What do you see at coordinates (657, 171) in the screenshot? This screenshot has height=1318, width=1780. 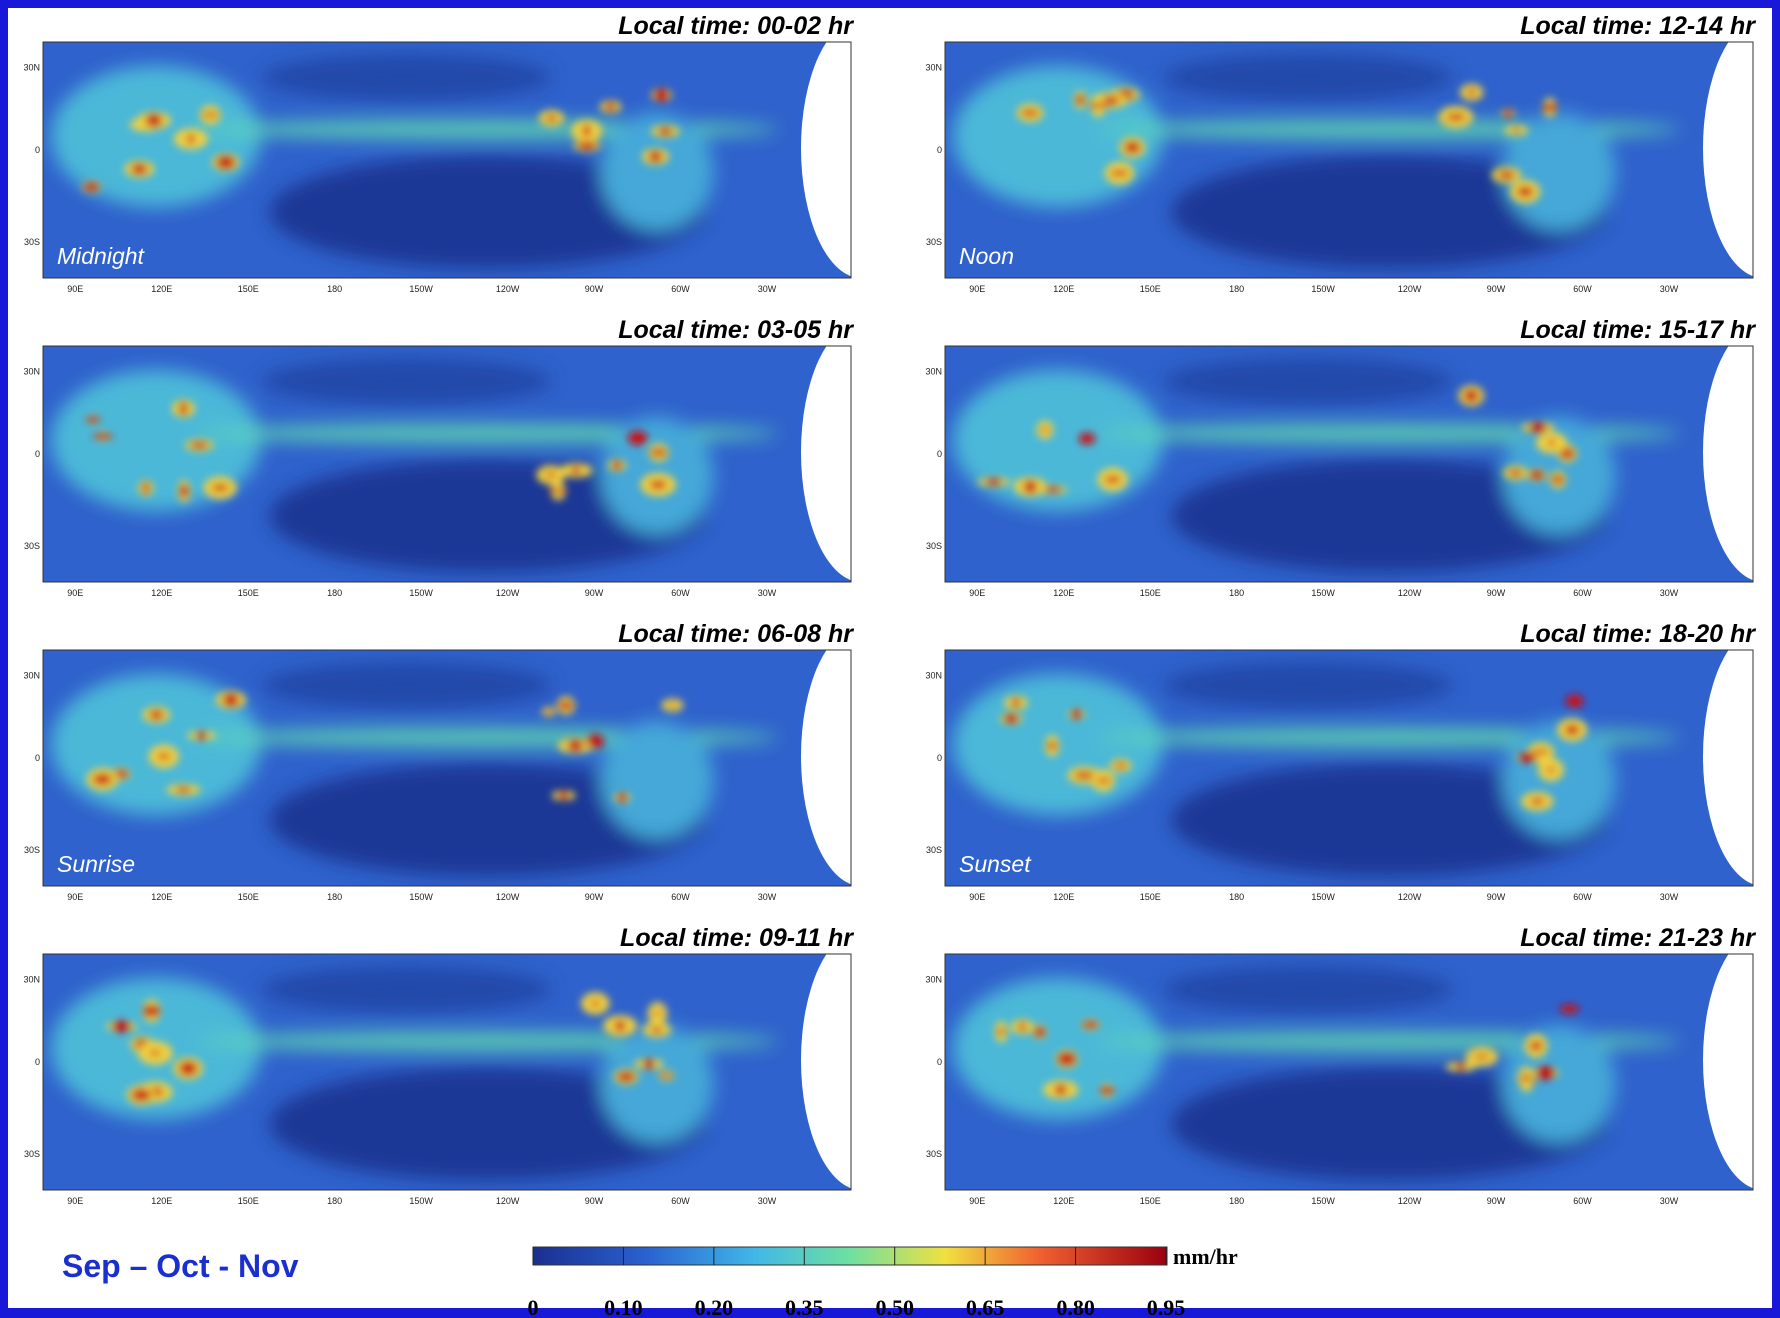 I see `south-america` at bounding box center [657, 171].